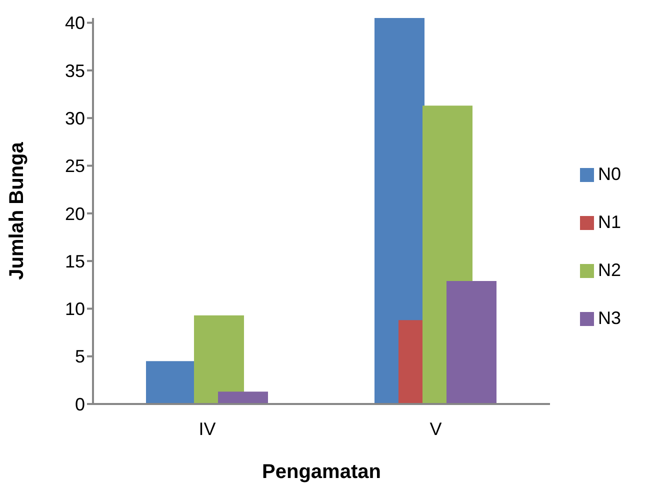 This screenshot has width=651, height=492. I want to click on legend-label: N2, so click(609, 270).